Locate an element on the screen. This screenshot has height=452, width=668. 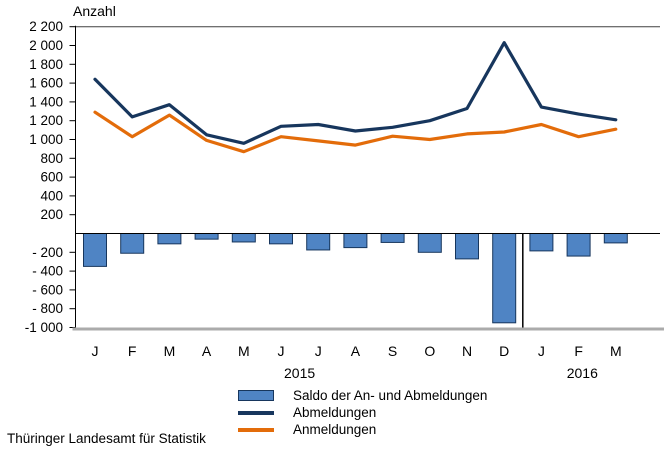
y-tick-label: - 800 is located at coordinates (47, 308).